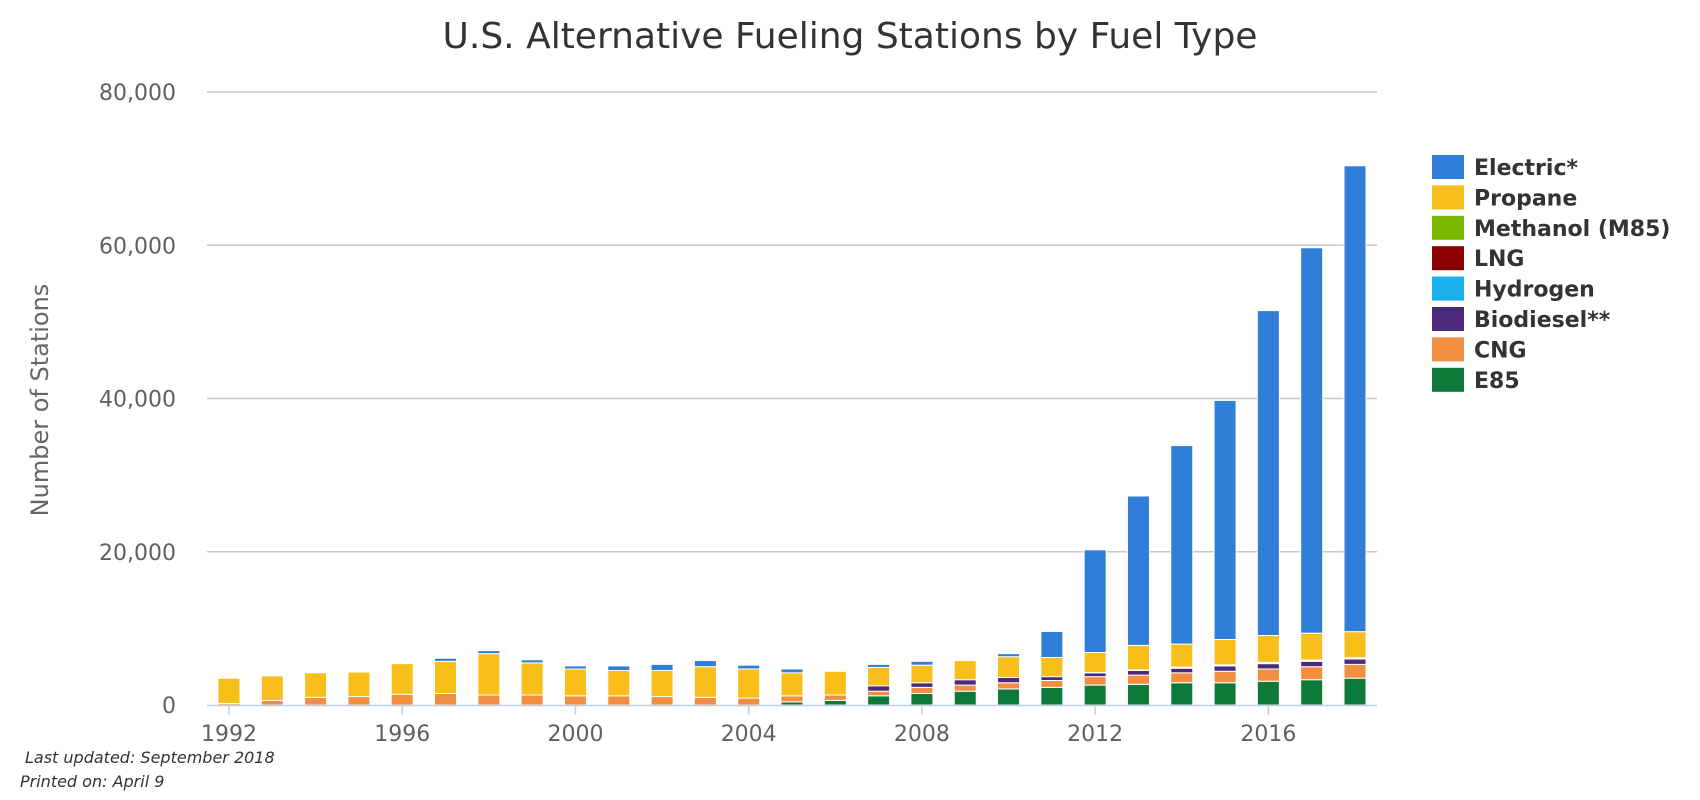  I want to click on printed-on-note: Printed on: April 9, so click(92, 781).